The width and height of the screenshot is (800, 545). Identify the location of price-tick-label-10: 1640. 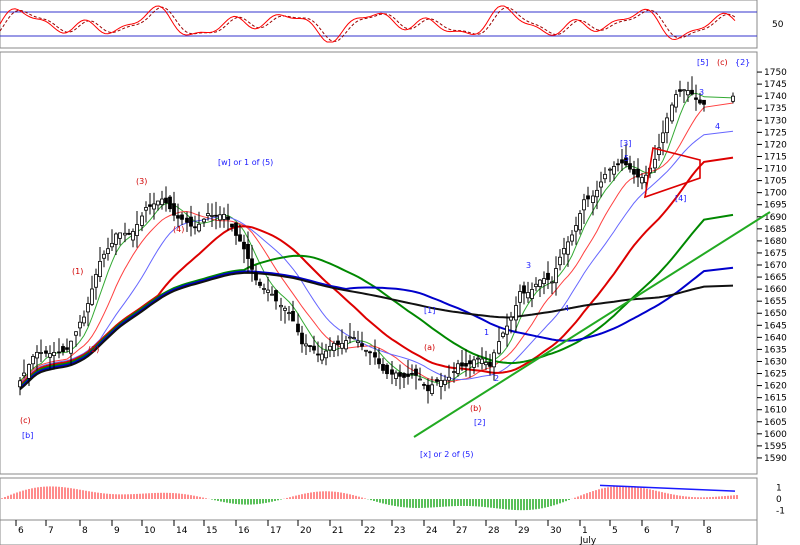
(775, 338).